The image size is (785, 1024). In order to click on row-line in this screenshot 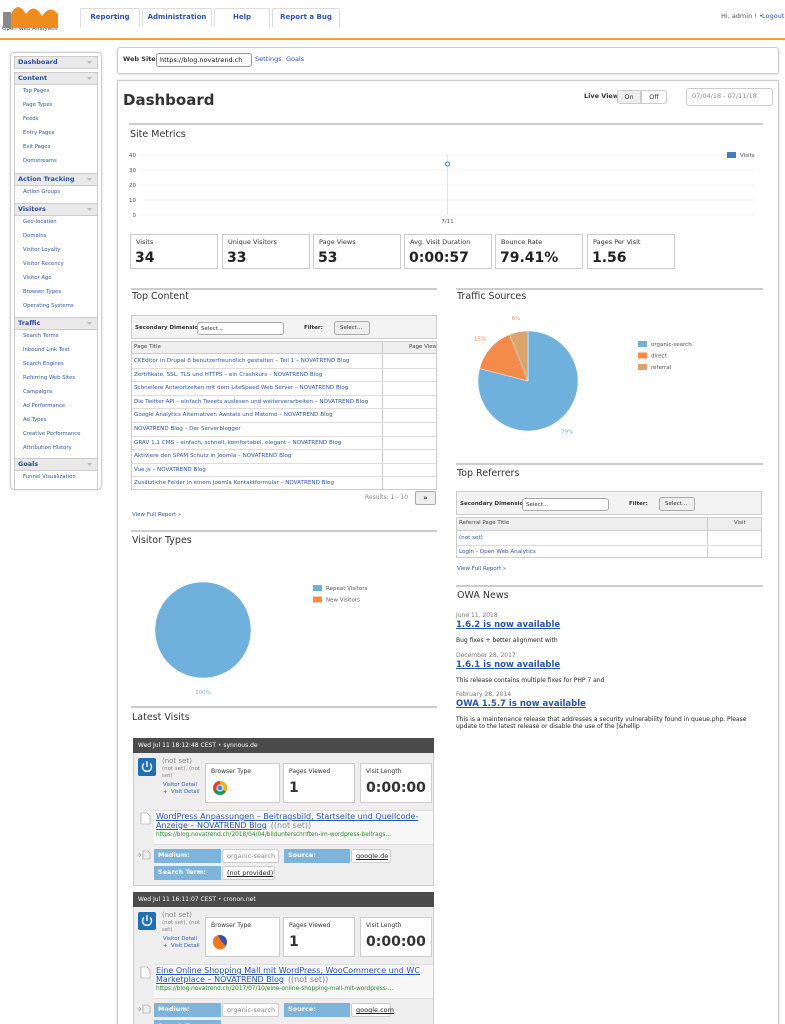, I will do `click(284, 382)`.